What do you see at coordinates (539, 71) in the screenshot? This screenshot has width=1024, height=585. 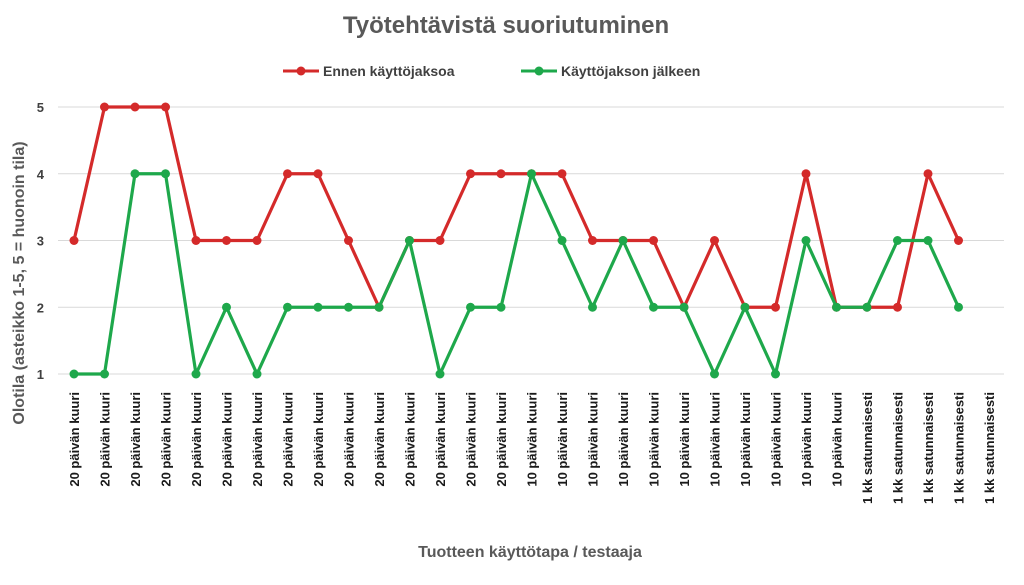 I see `legend-marker-jalkeen` at bounding box center [539, 71].